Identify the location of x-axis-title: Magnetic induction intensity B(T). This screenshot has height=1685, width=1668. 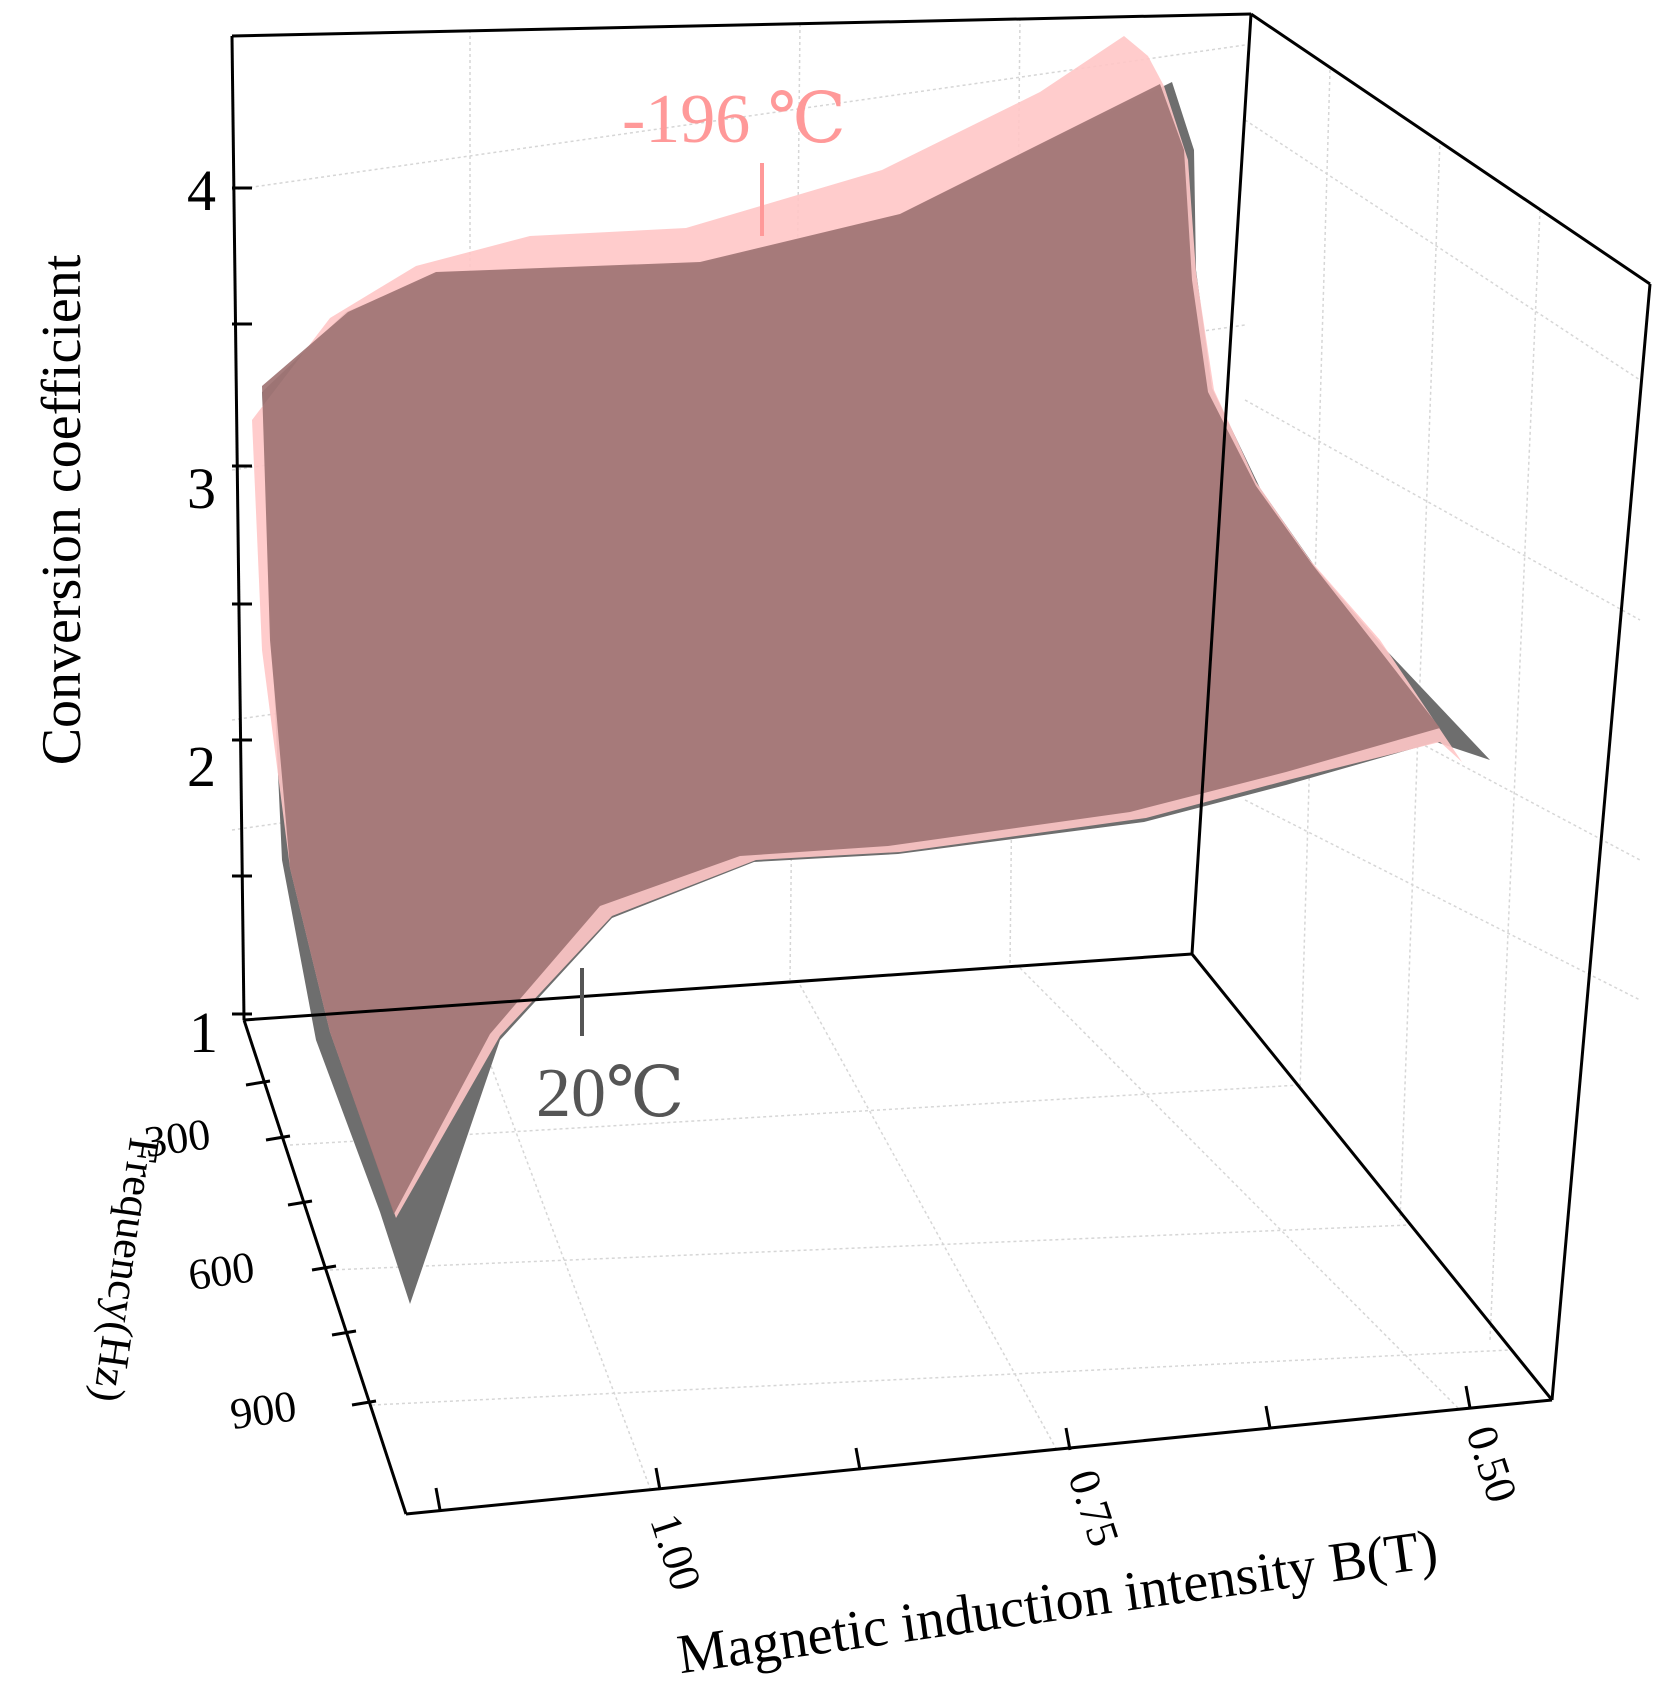
(1058, 1601).